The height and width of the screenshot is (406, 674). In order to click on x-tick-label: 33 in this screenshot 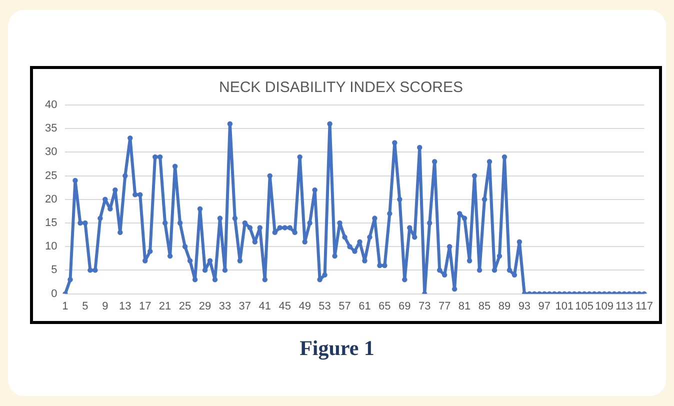, I will do `click(225, 306)`.